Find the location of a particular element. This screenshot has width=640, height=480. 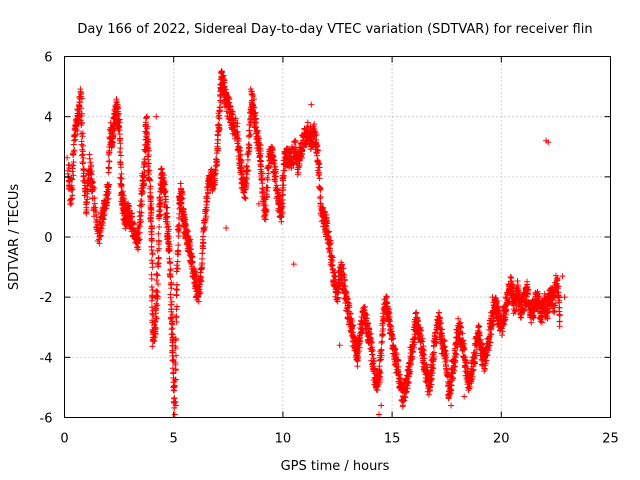

x-tick-label: 20 is located at coordinates (501, 439).